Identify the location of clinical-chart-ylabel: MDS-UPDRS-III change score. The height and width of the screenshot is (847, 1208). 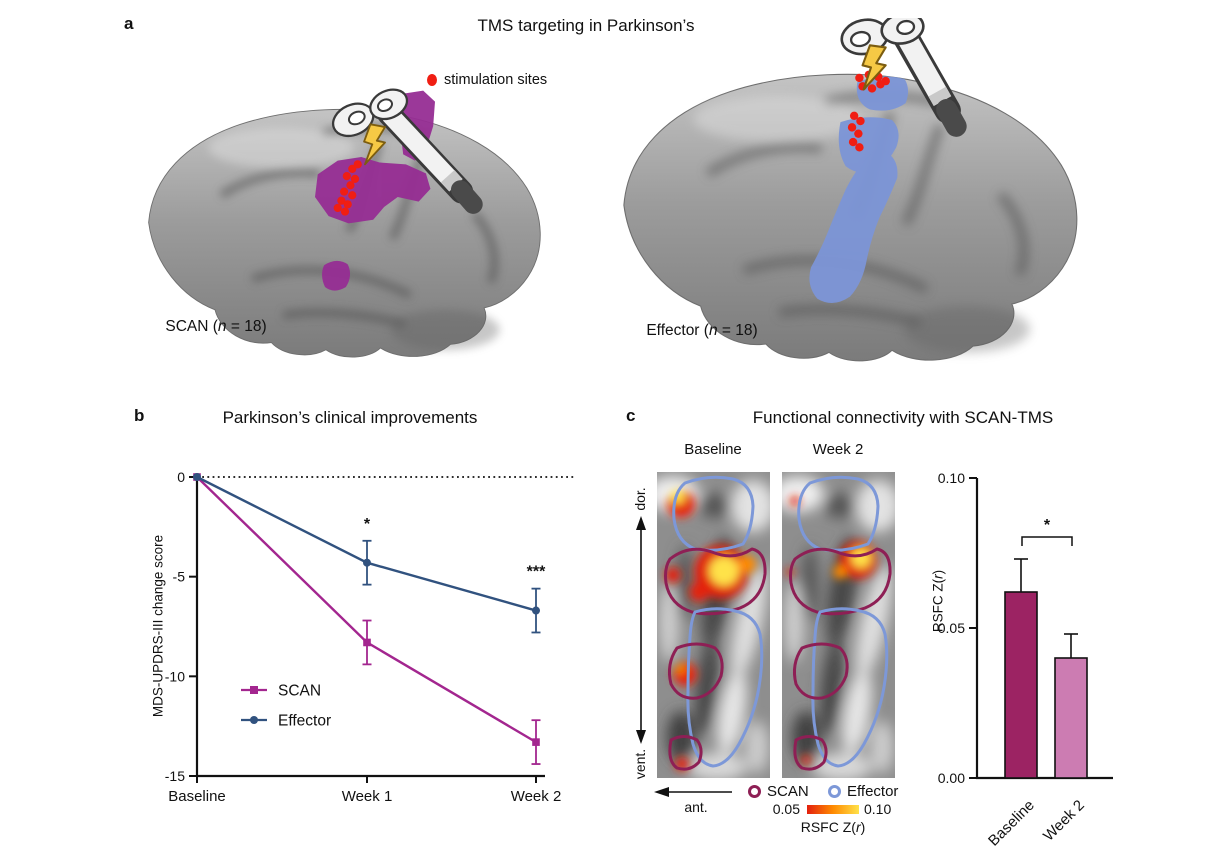
(158, 626).